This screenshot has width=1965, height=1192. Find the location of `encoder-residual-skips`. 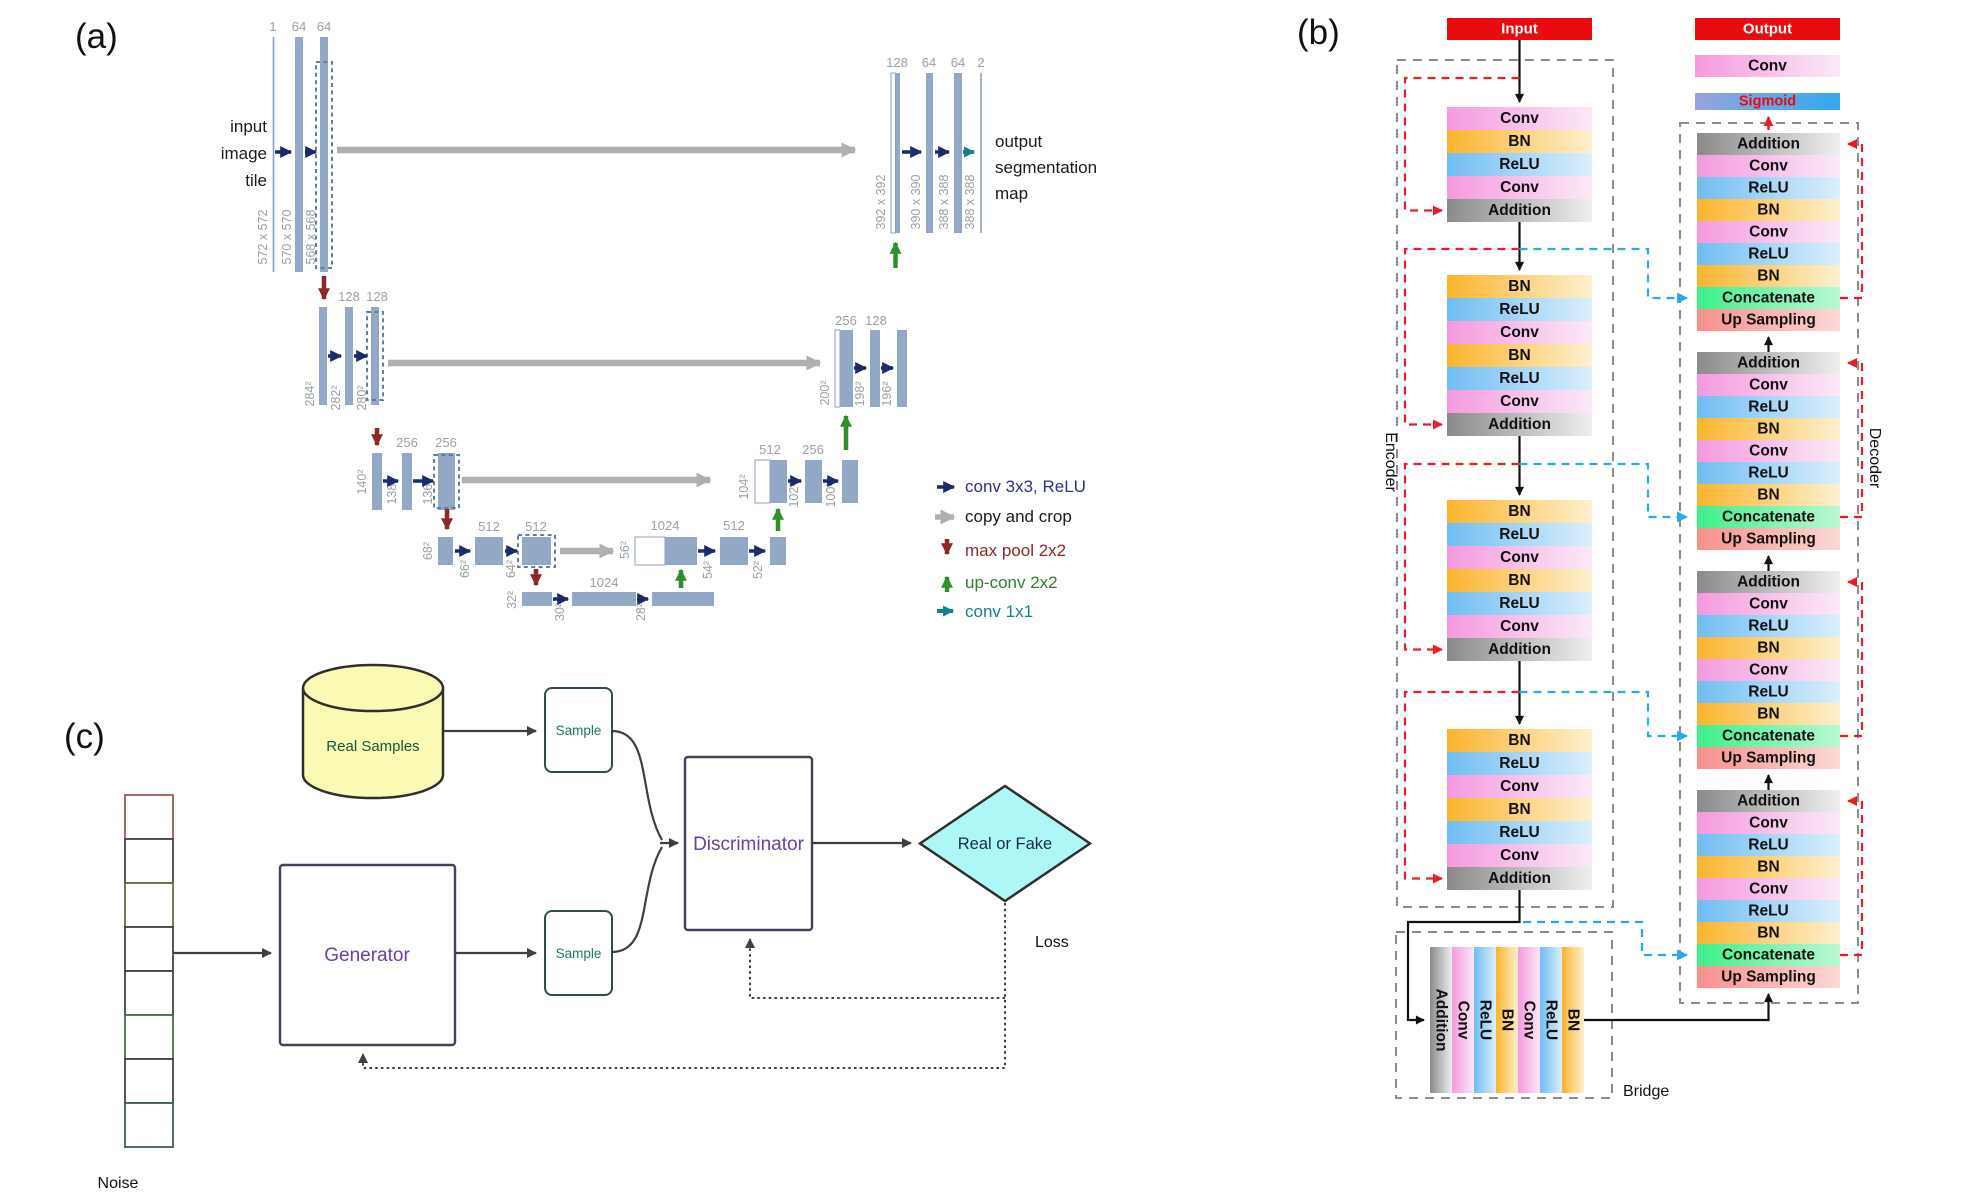

encoder-residual-skips is located at coordinates (1461, 480).